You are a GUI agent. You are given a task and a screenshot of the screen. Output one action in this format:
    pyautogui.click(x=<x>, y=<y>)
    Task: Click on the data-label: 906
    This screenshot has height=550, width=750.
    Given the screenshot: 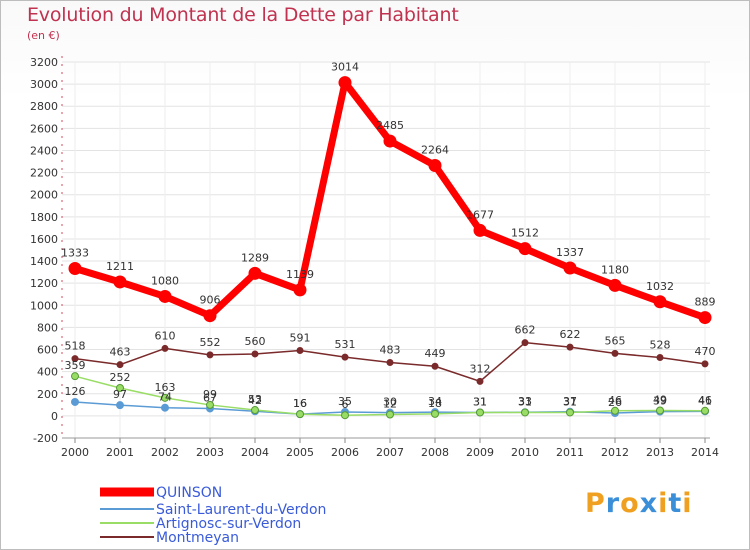 What is the action you would take?
    pyautogui.click(x=210, y=300)
    